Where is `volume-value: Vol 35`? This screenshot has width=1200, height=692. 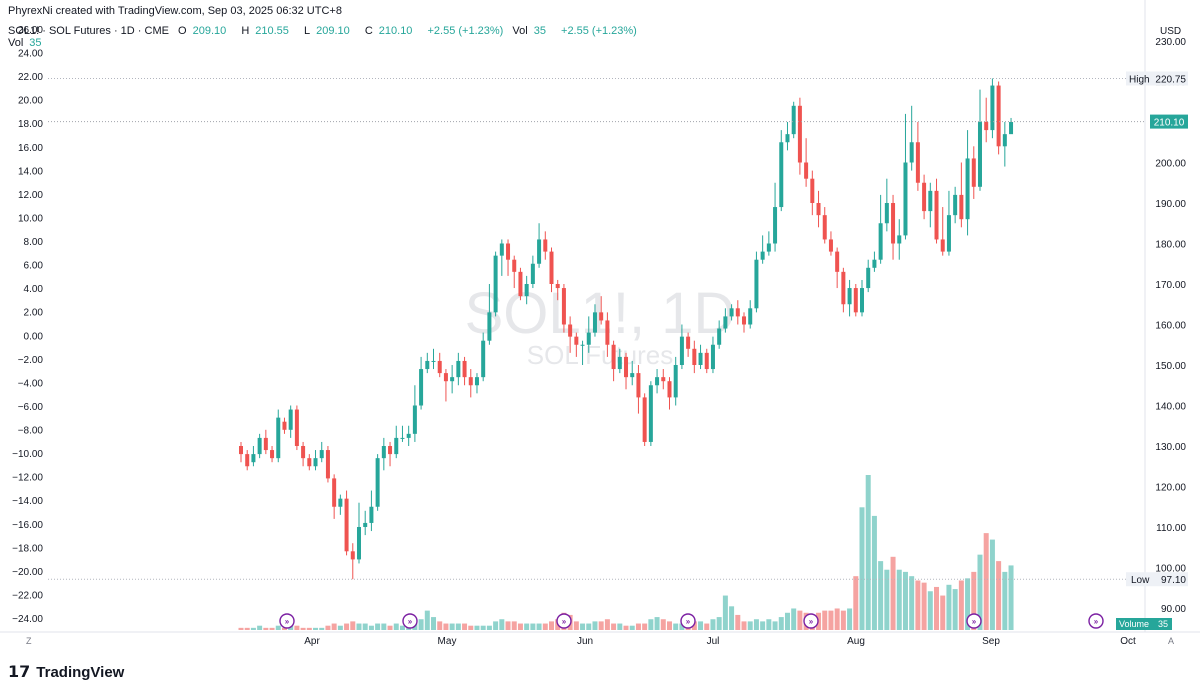
volume-value: Vol 35 is located at coordinates (529, 31).